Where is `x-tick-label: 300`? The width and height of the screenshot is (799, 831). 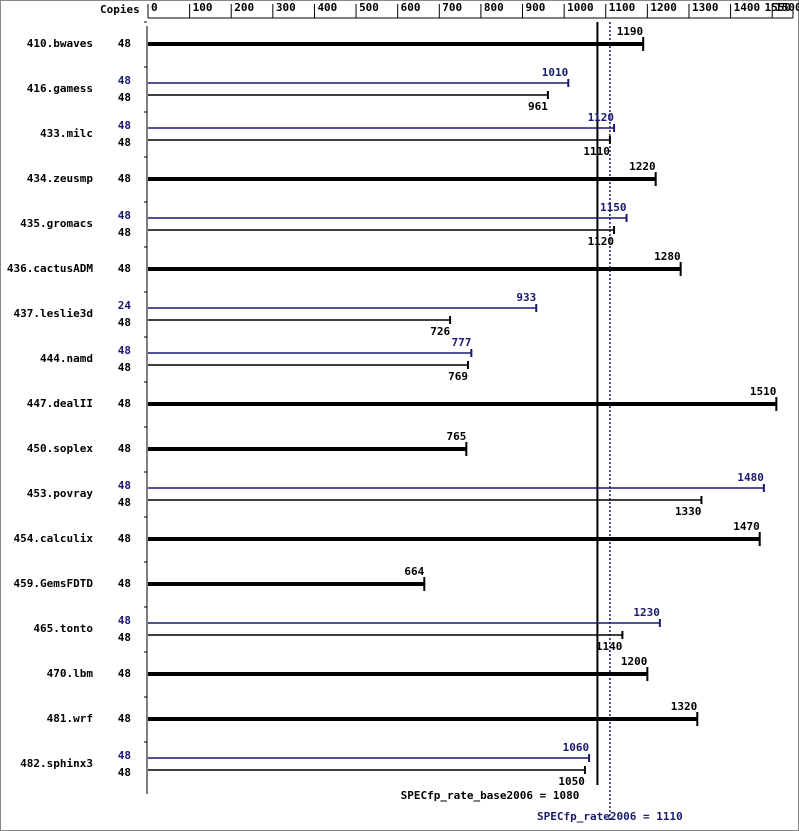
x-tick-label: 300 is located at coordinates (286, 7).